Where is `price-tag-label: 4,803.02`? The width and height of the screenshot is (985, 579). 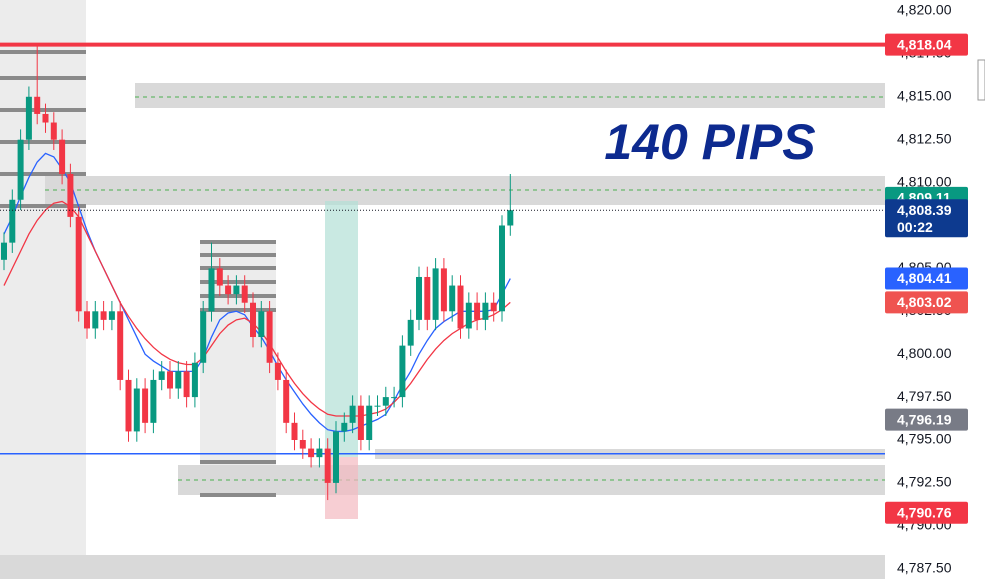
price-tag-label: 4,803.02 is located at coordinates (924, 302).